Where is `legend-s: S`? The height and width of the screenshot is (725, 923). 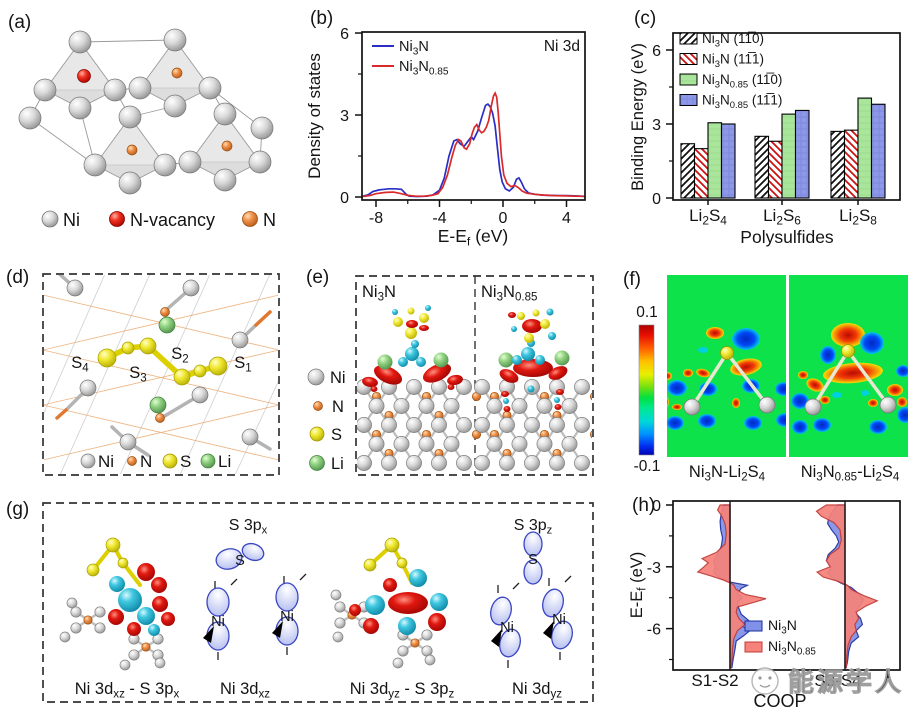 legend-s: S is located at coordinates (185, 461).